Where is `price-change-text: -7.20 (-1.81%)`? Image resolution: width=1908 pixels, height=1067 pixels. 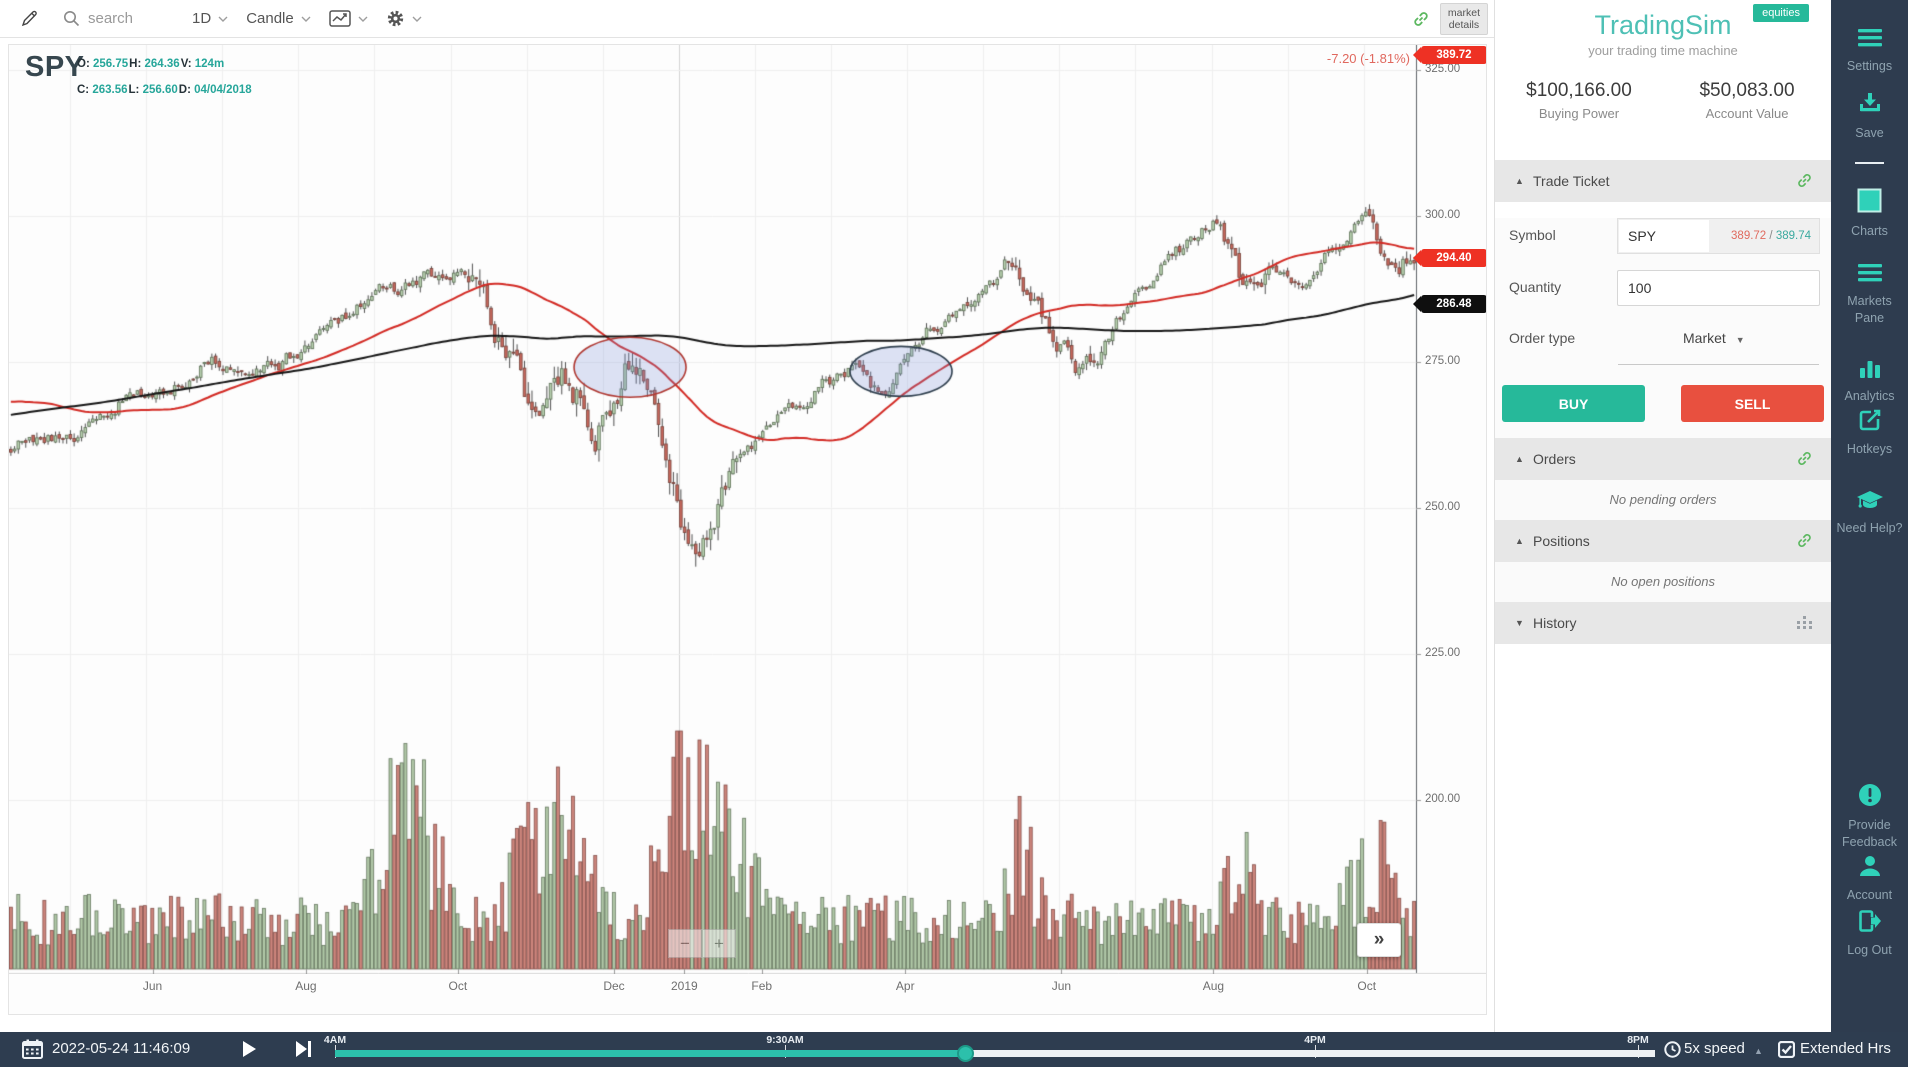 price-change-text: -7.20 (-1.81%) is located at coordinates (1368, 58).